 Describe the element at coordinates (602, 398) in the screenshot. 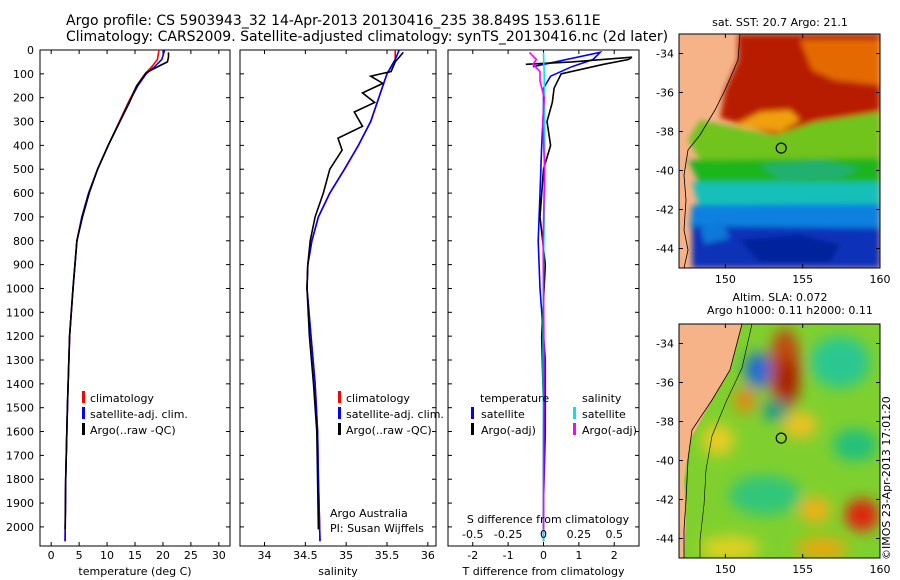

I see `legend-title-salinity: salinity` at that location.